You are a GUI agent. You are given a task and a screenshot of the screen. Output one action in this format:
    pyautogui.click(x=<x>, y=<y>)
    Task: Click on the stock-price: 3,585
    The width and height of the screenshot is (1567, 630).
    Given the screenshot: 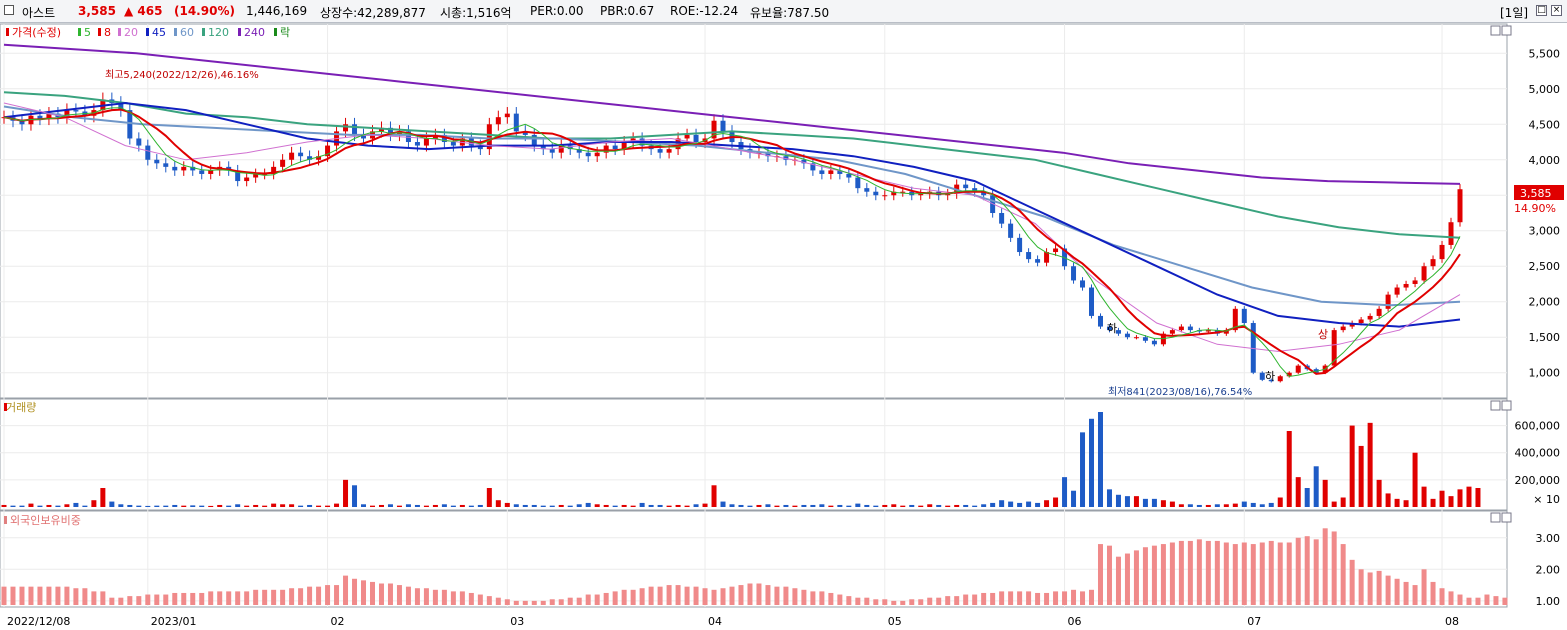 What is the action you would take?
    pyautogui.click(x=97, y=11)
    